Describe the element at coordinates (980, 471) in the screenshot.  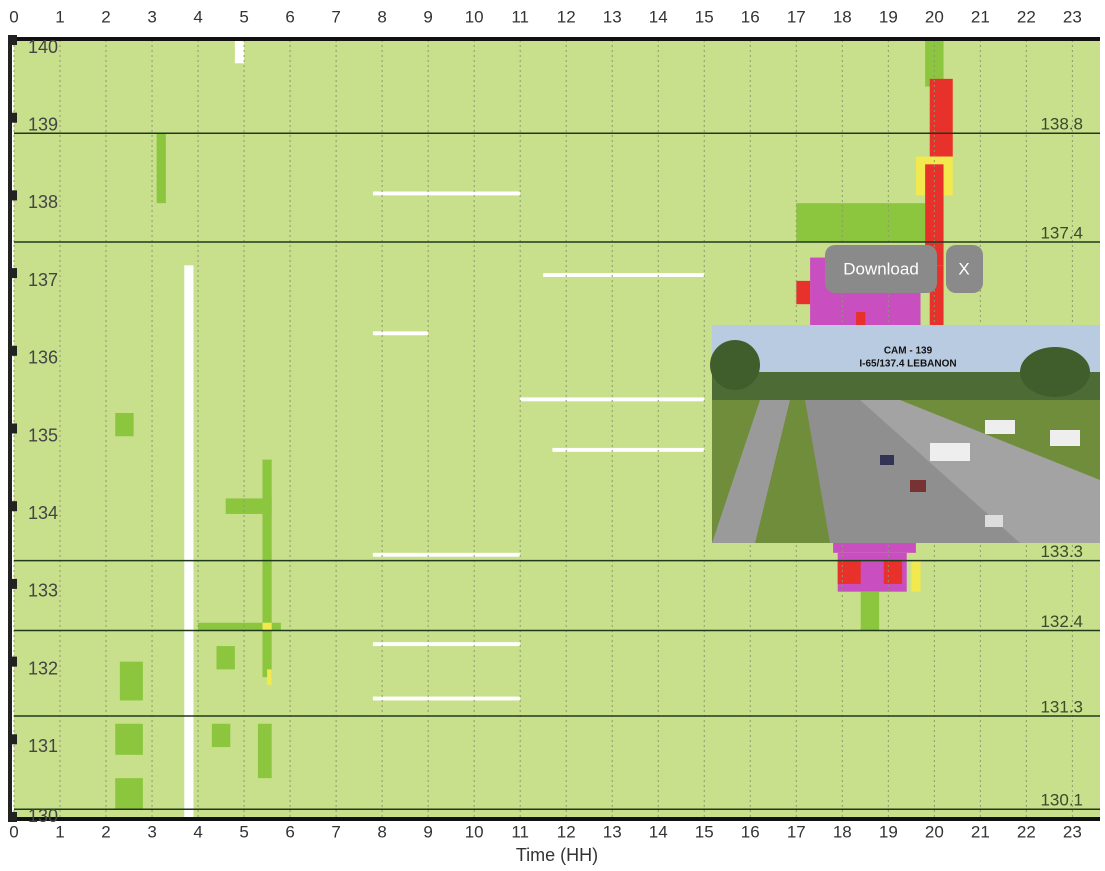
I see `highway-lanes` at that location.